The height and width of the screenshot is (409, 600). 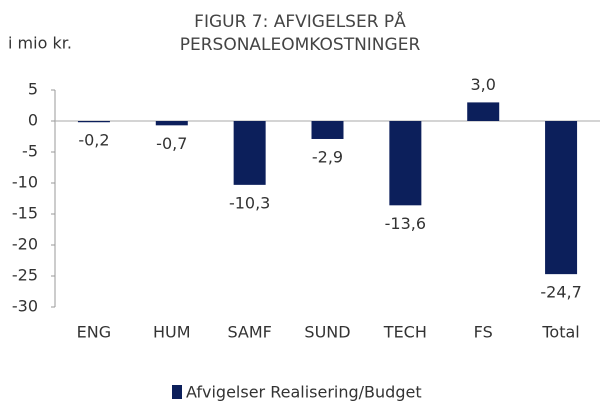 I want to click on x-tick-label: Total, so click(x=560, y=332).